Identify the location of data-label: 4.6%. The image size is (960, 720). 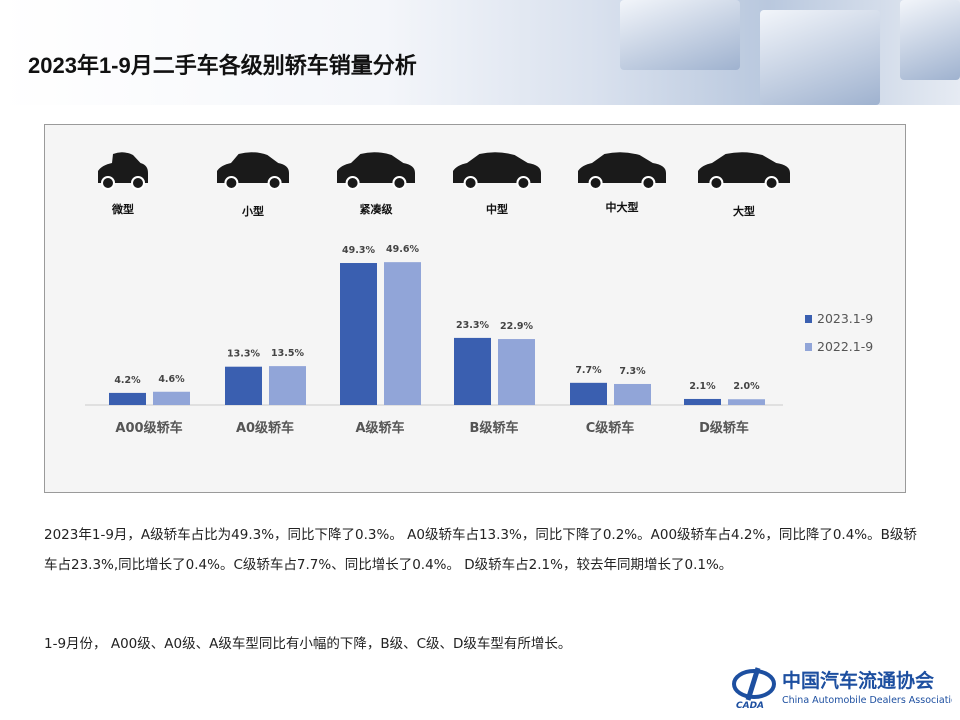
(171, 379).